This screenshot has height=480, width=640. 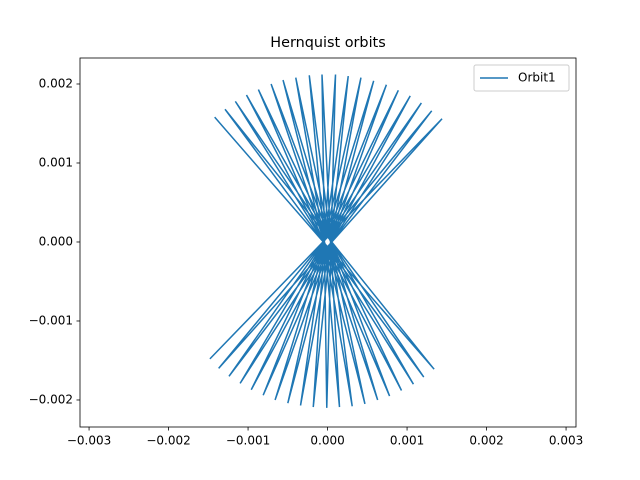 I want to click on x-tick-label: 0.003, so click(x=566, y=441).